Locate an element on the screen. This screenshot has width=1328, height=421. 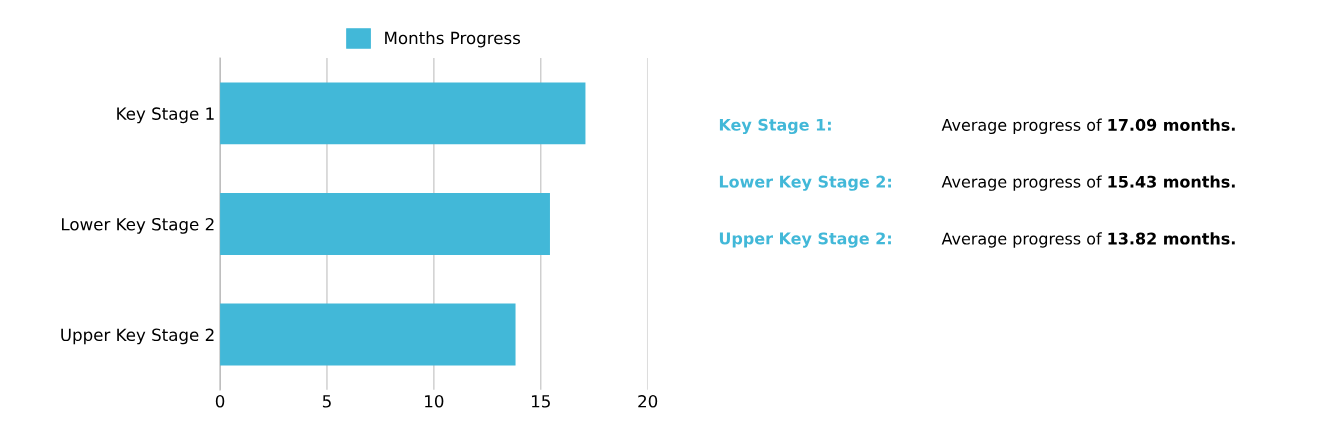
y-tick-label: Key Stage 1 is located at coordinates (165, 115).